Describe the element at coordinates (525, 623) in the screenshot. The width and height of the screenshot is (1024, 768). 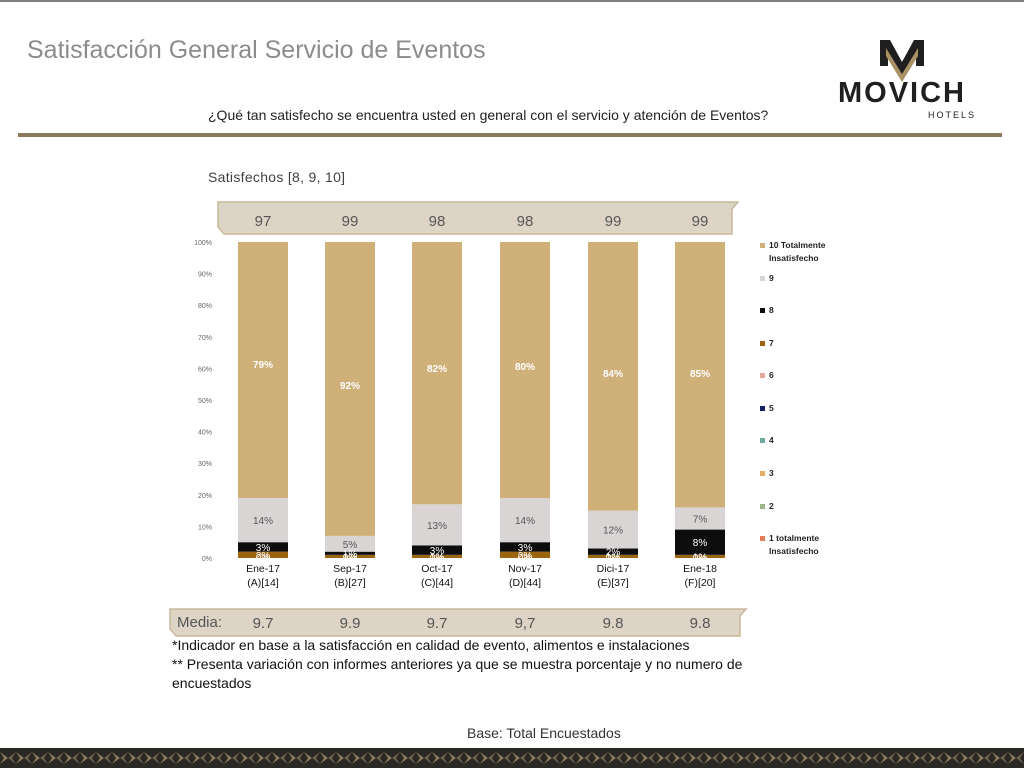
I see `media-value: 9,7` at that location.